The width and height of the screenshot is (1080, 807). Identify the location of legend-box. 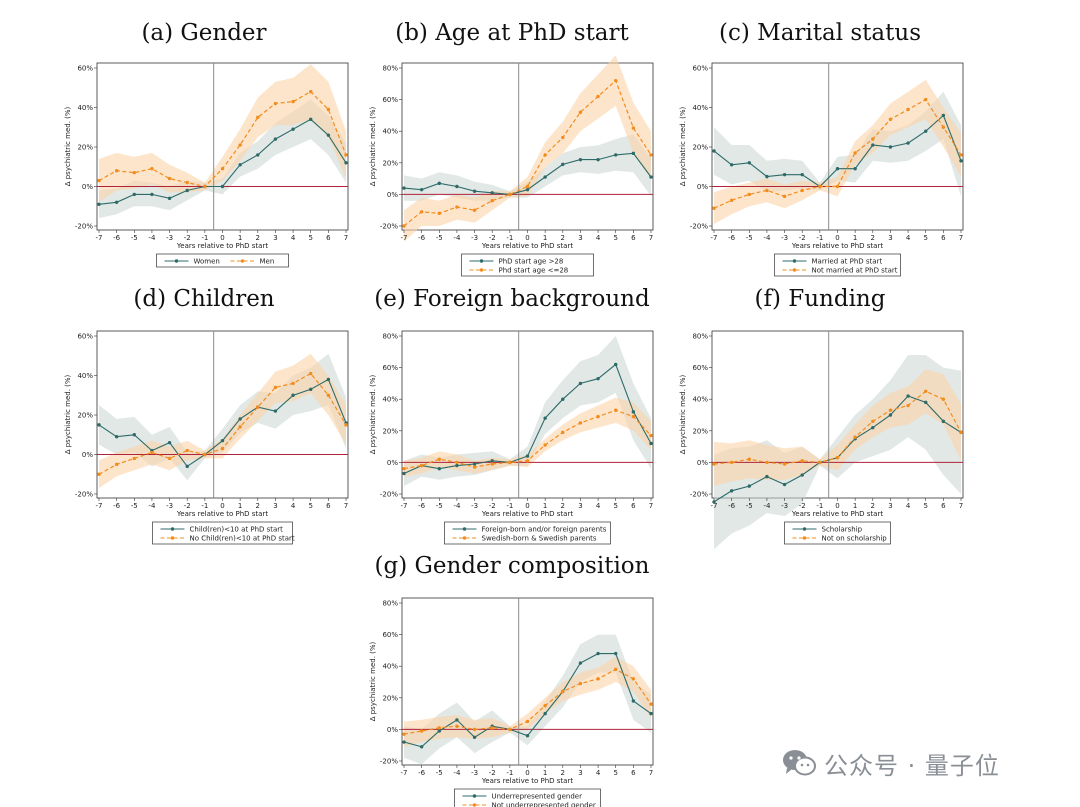
(527, 533).